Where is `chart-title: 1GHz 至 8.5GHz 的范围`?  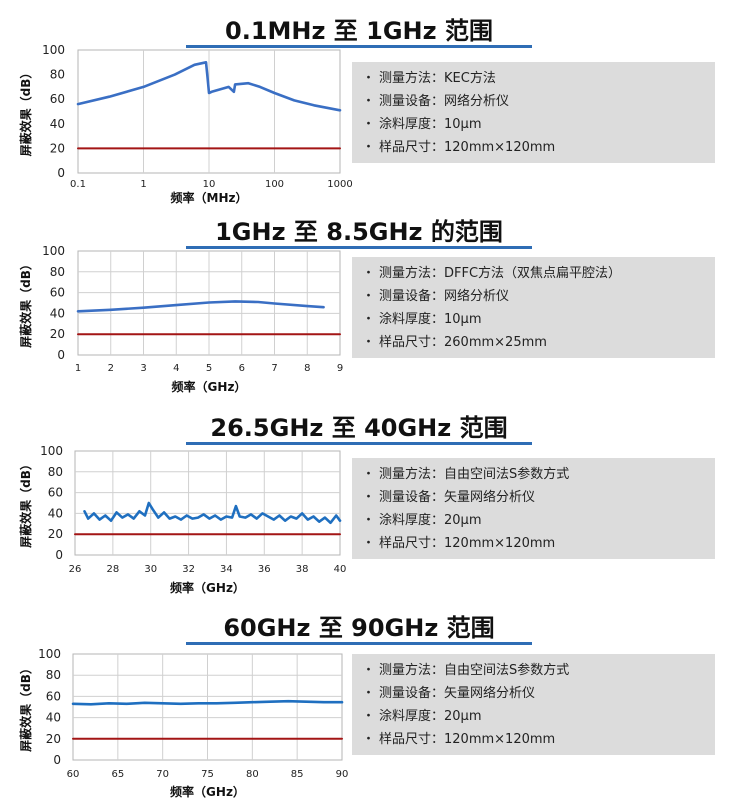
chart-title: 1GHz 至 8.5GHz 的范围 is located at coordinates (359, 232).